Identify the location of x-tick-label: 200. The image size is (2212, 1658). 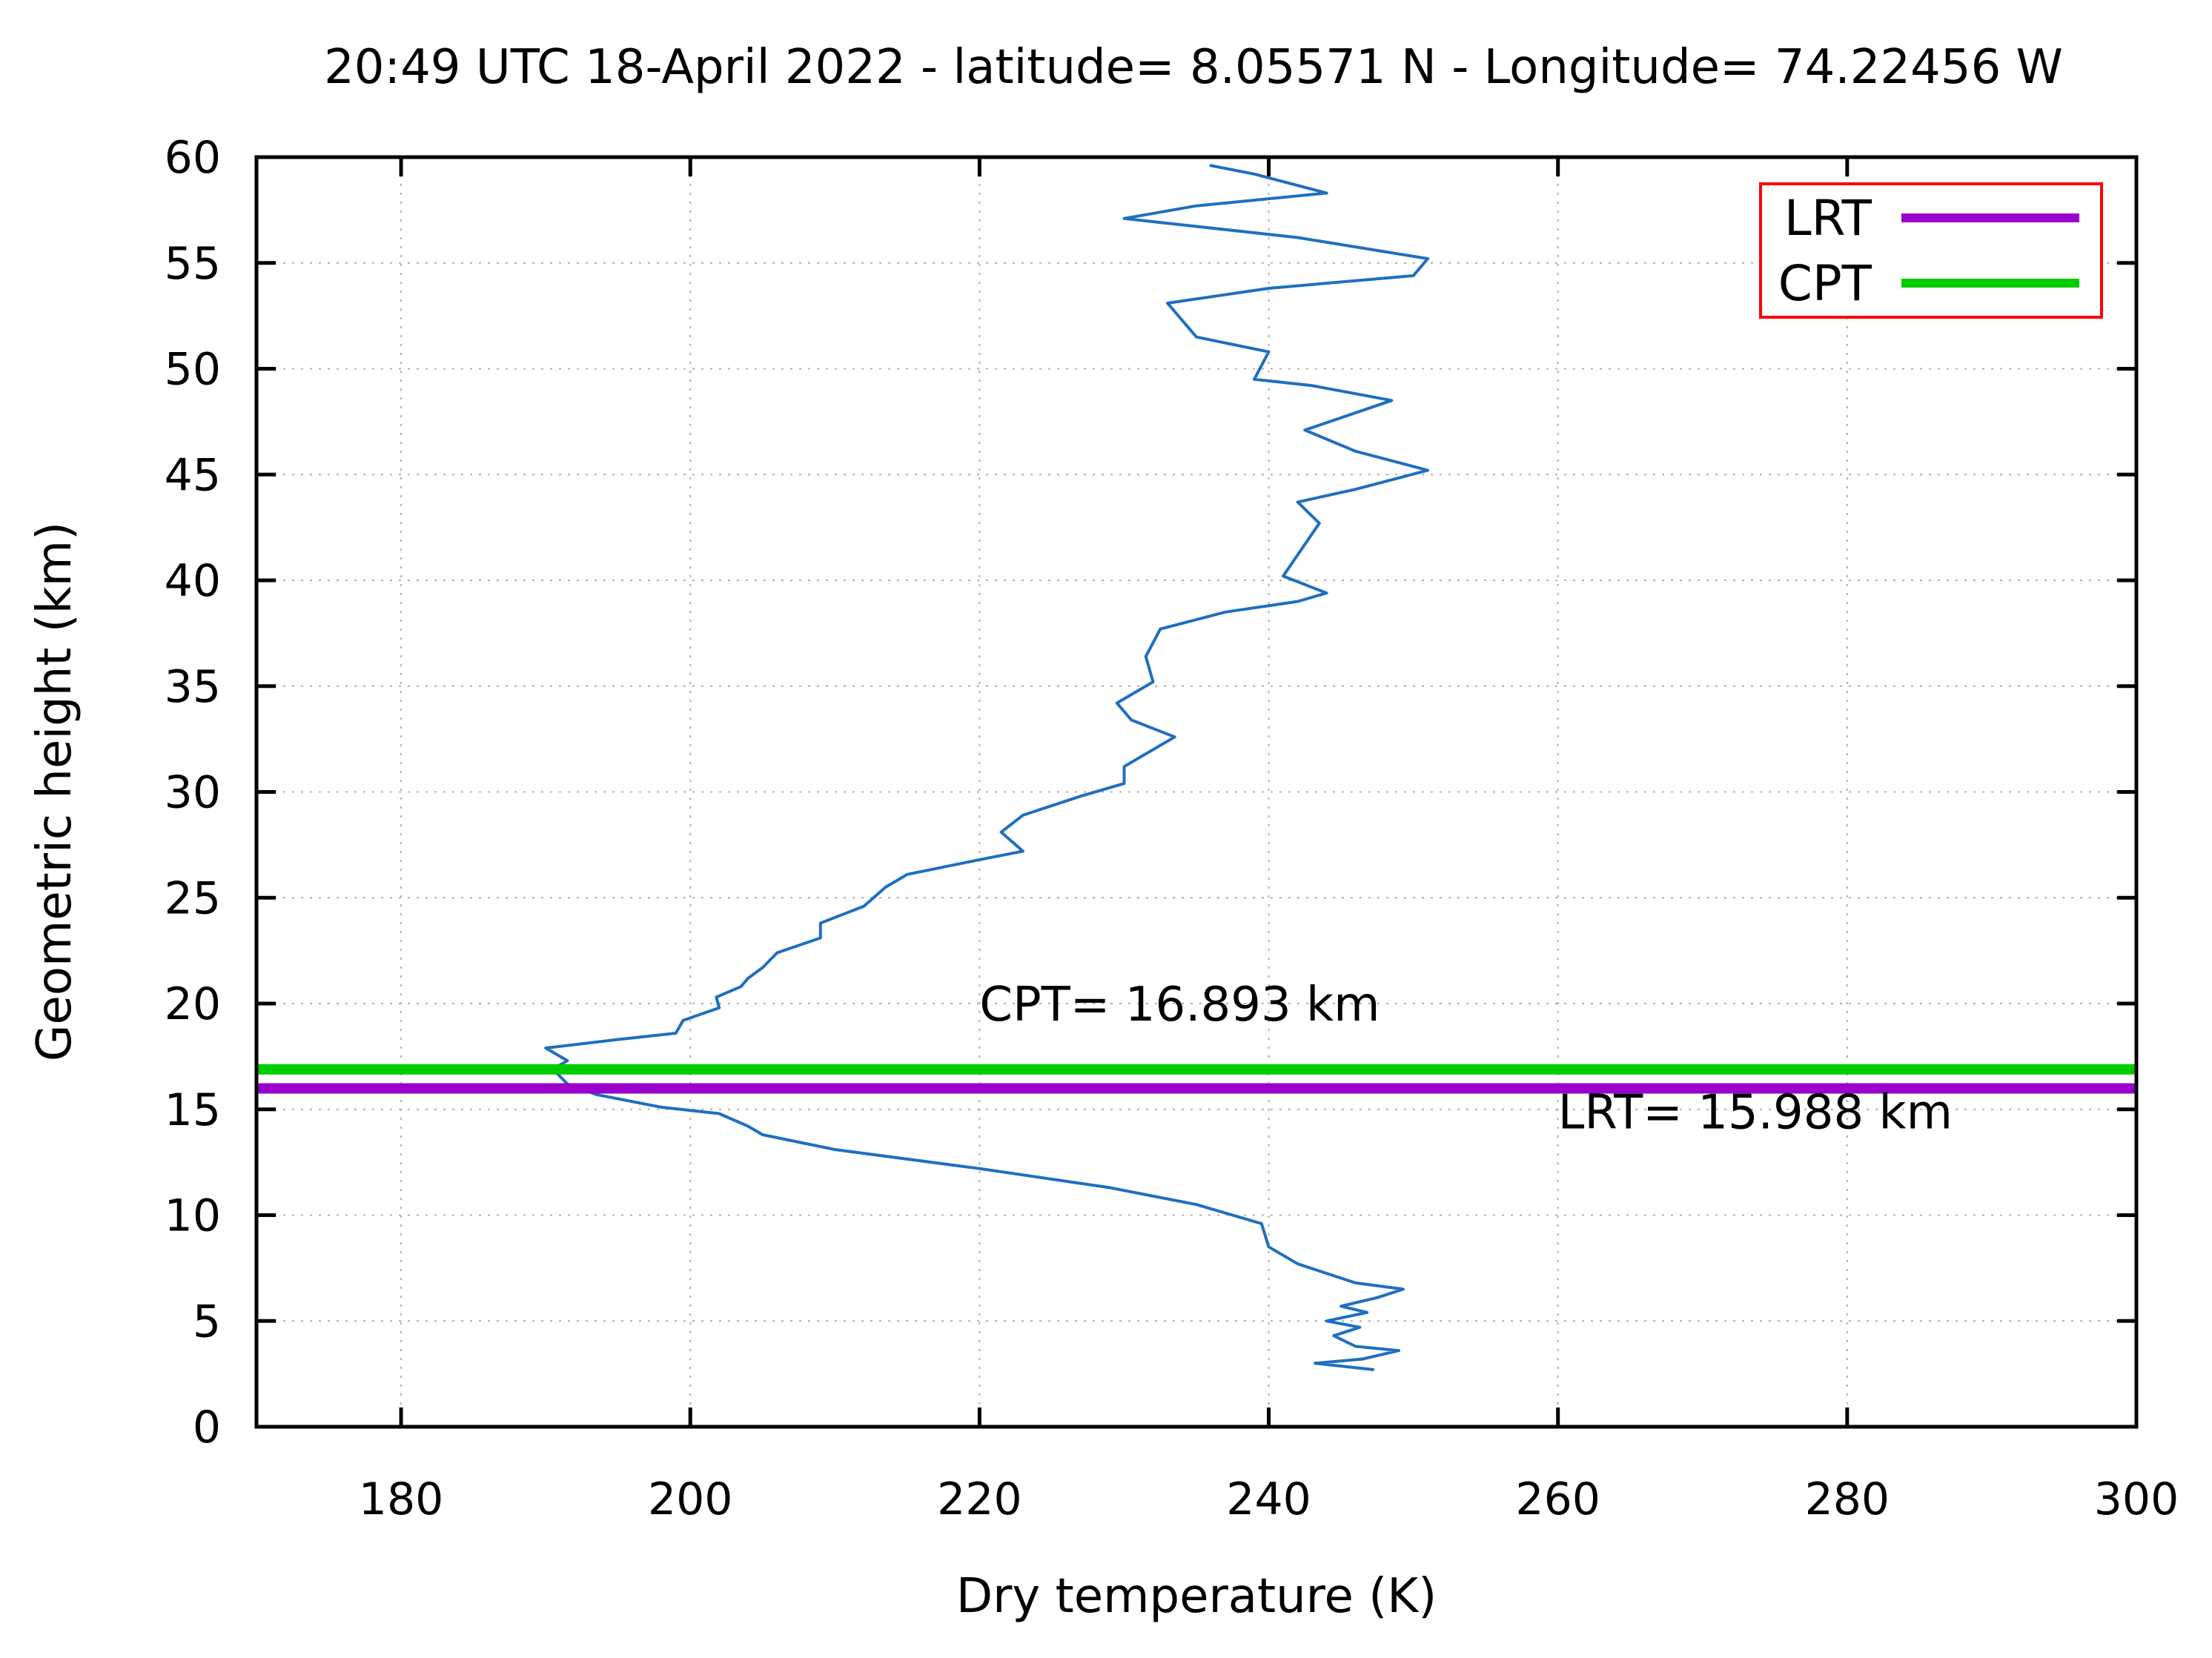
(691, 1499).